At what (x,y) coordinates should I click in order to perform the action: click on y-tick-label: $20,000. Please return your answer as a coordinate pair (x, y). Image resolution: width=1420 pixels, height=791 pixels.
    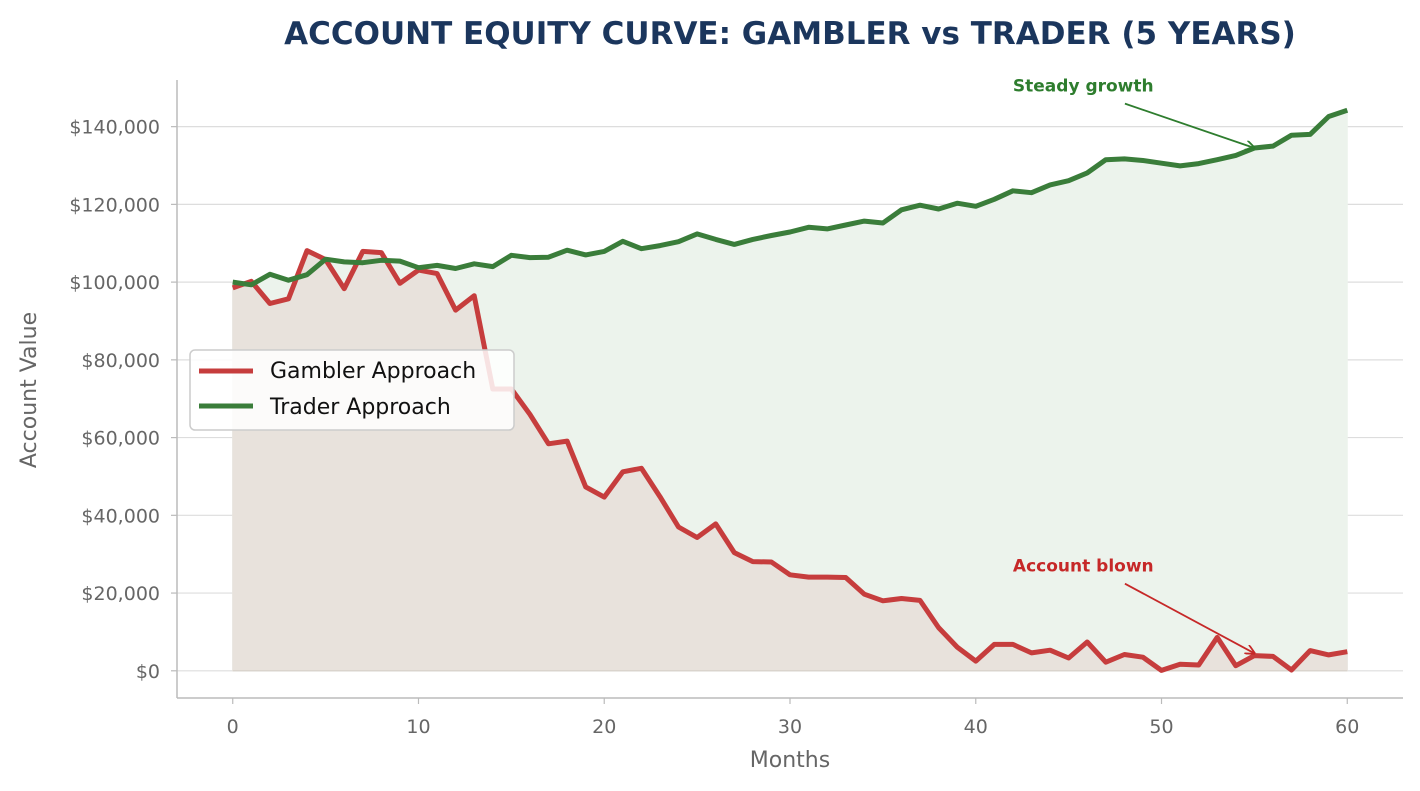
    Looking at the image, I should click on (120, 594).